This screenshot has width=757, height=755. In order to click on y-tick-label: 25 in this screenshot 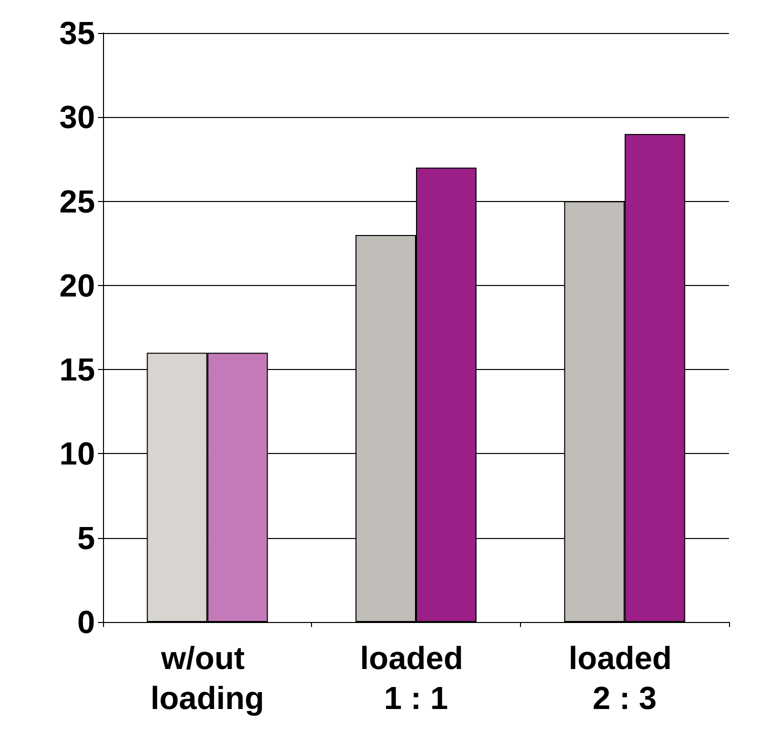, I will do `click(77, 201)`.